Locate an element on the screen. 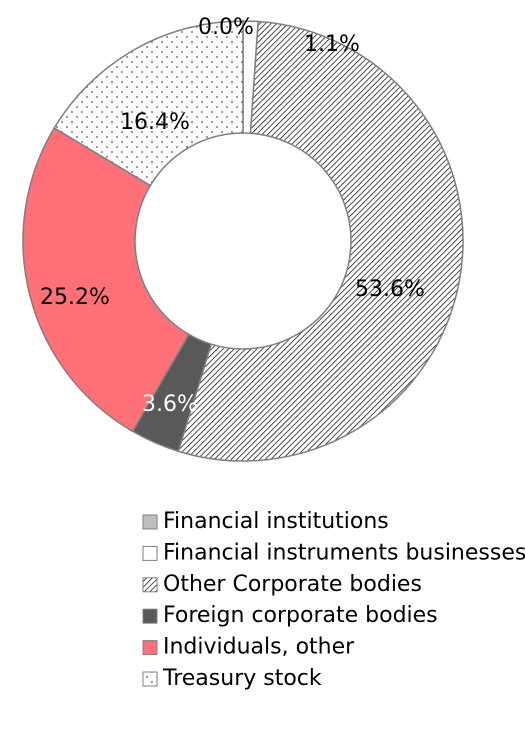  legend-label: Treasury stock is located at coordinates (242, 678).